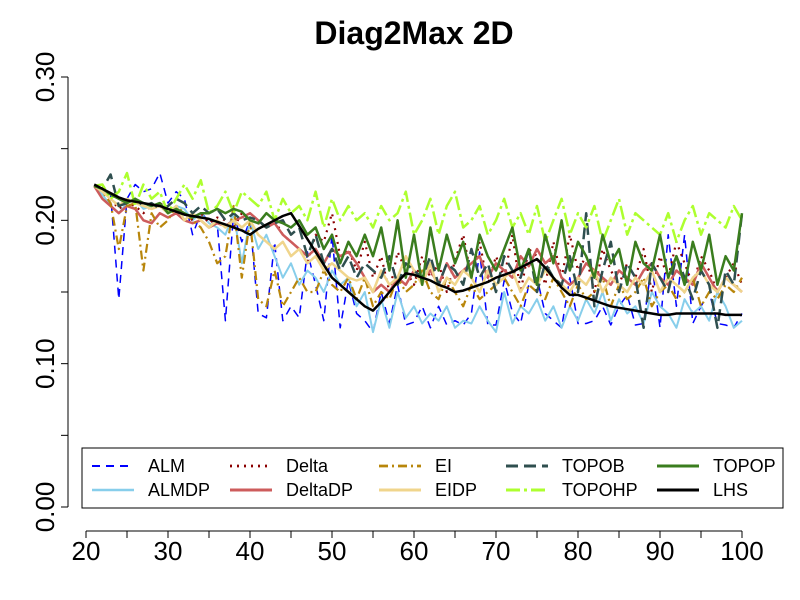 The width and height of the screenshot is (800, 600). I want to click on legend-label-ei: EI, so click(443, 466).